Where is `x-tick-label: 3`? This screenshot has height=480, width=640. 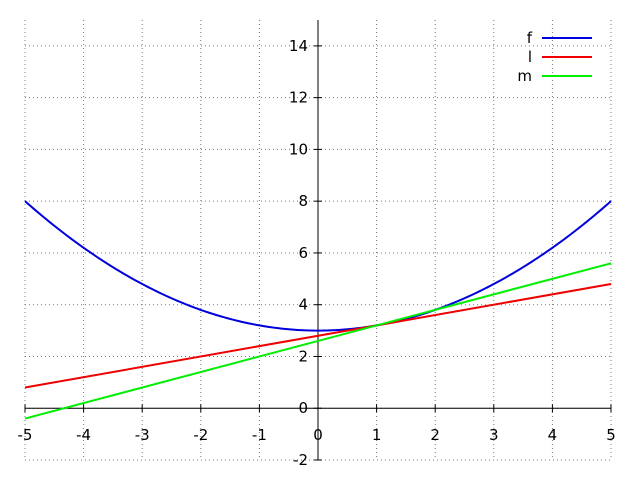 x-tick-label: 3 is located at coordinates (494, 435).